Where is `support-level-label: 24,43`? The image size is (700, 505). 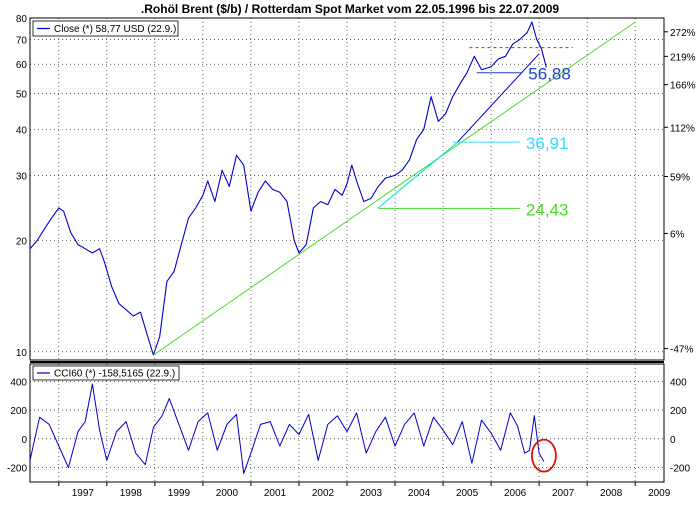 support-level-label: 24,43 is located at coordinates (547, 209).